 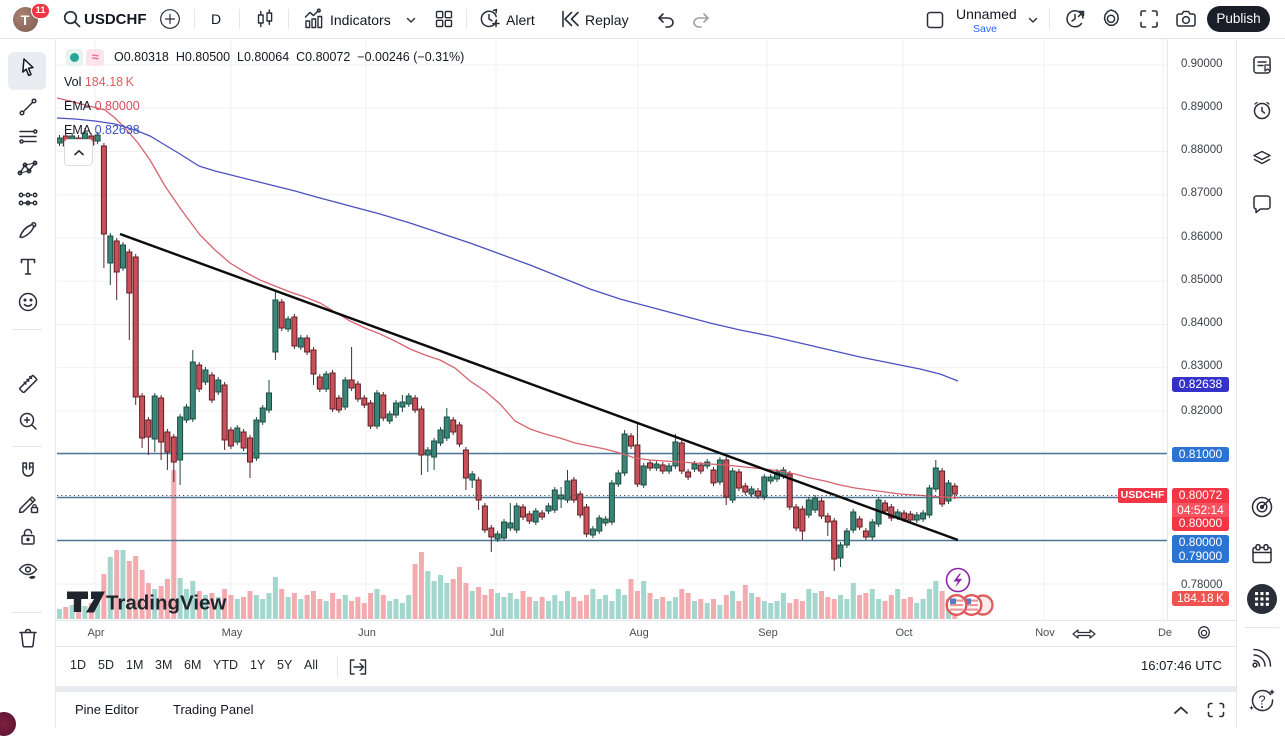 I want to click on svg-text: TradingView, so click(x=166, y=603).